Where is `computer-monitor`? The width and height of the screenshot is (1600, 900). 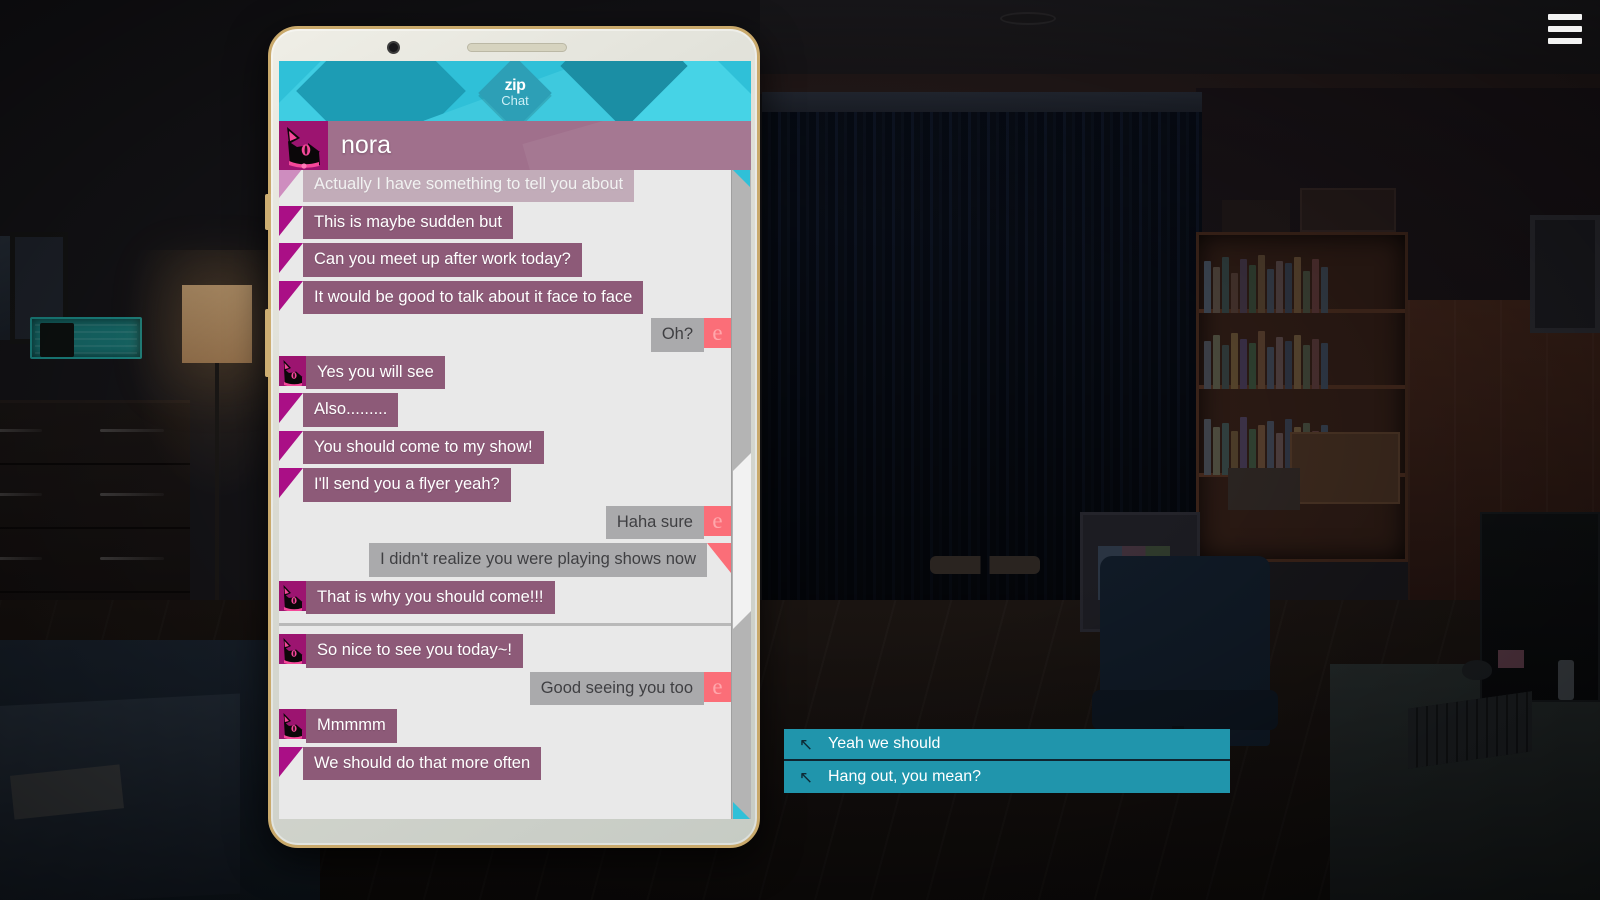
computer-monitor is located at coordinates (1540, 607).